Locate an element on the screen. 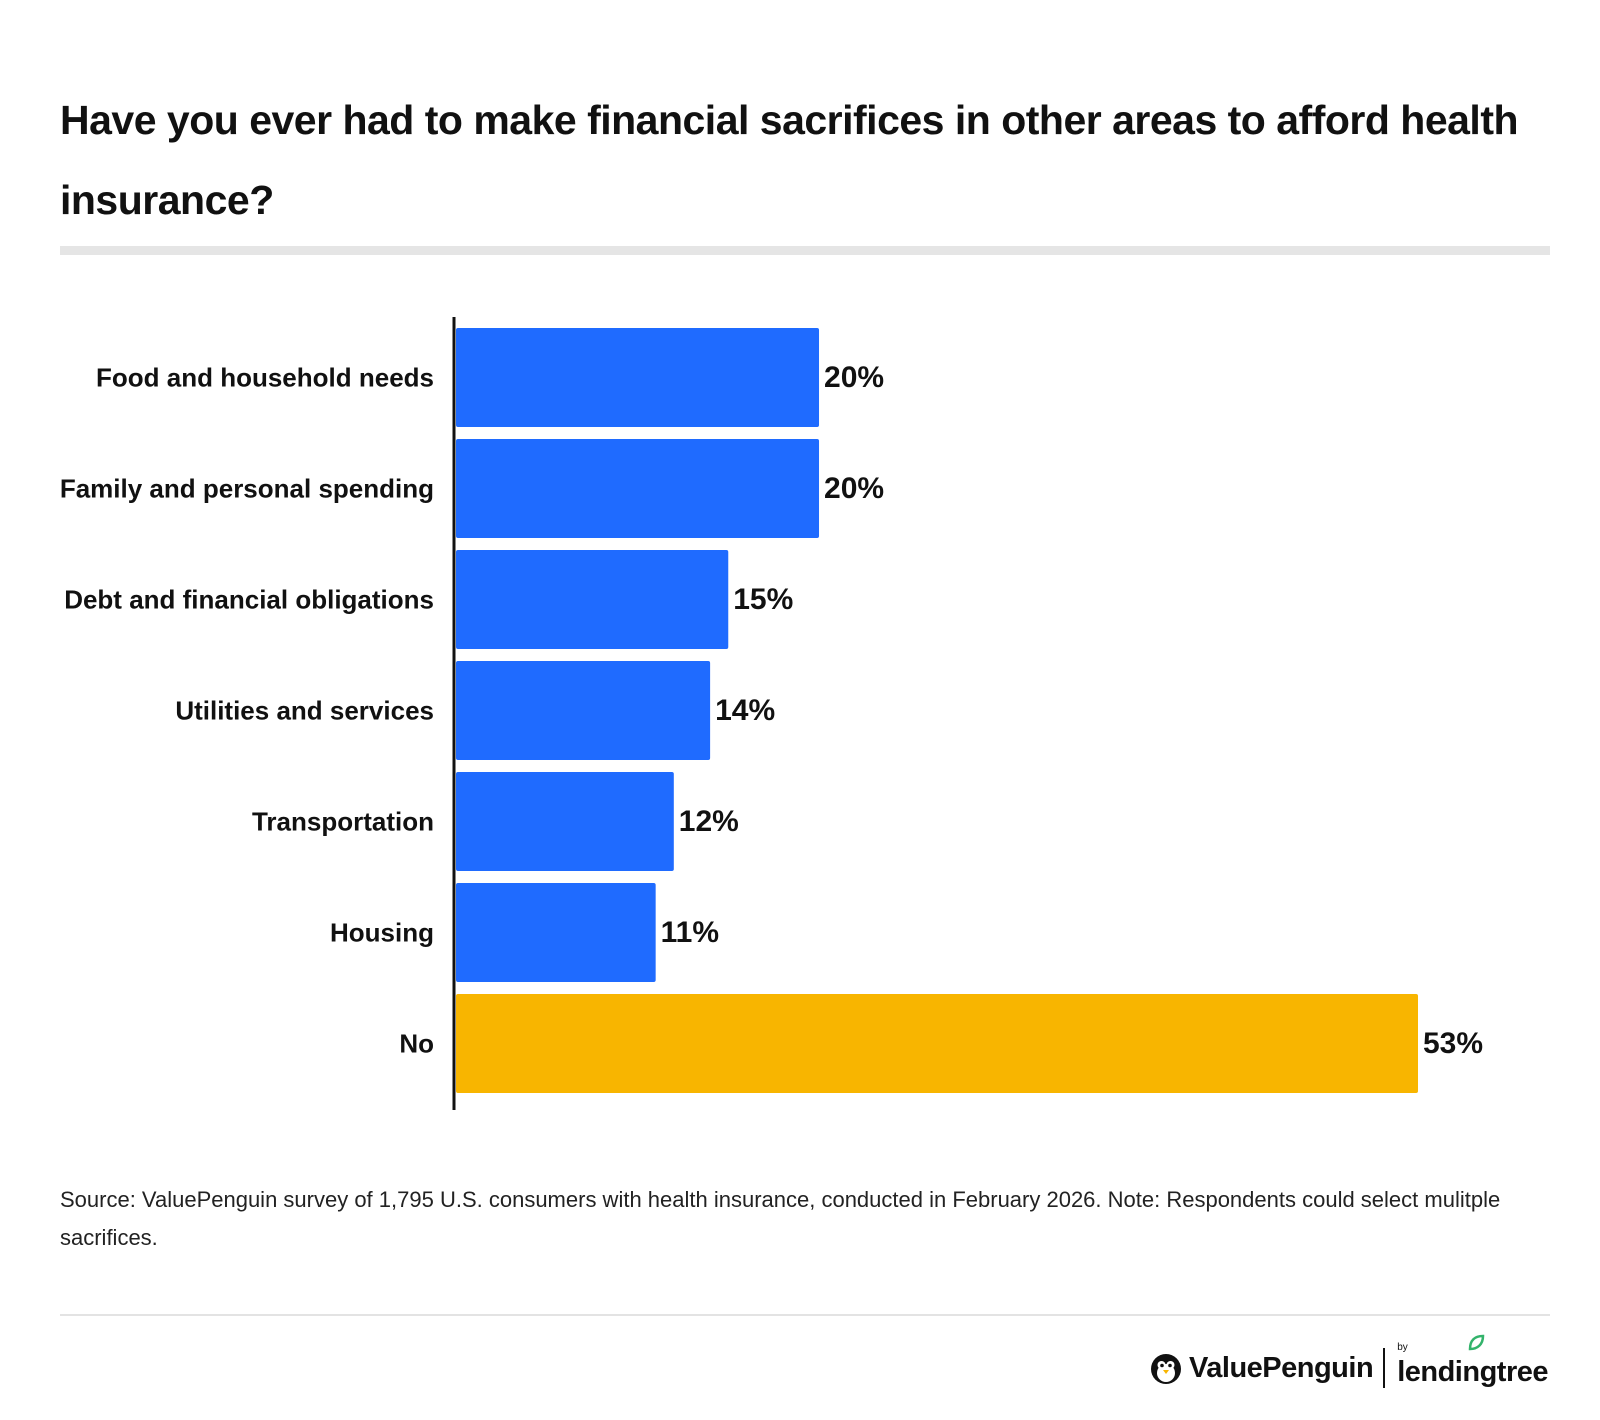 This screenshot has height=1420, width=1600. valuepenguin-logo: ValuePenguin is located at coordinates (1261, 1368).